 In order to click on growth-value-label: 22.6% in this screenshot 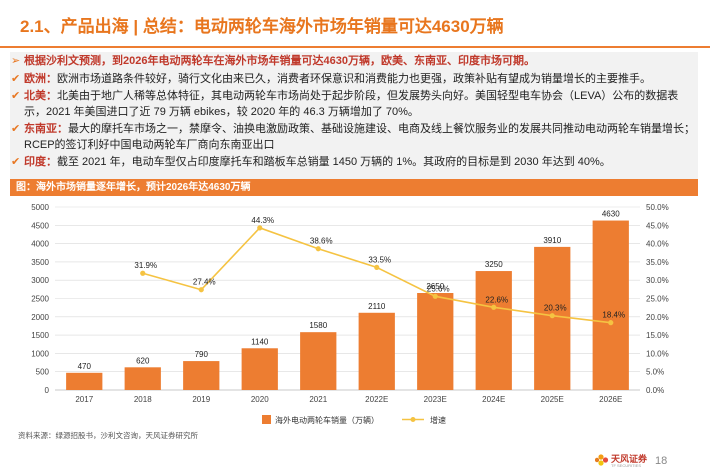, I will do `click(496, 299)`.